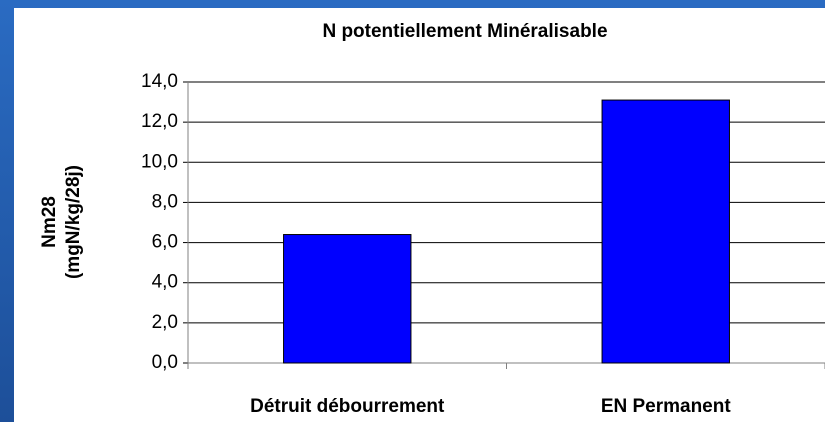  What do you see at coordinates (165, 282) in the screenshot?
I see `y-tick-label: 4,0` at bounding box center [165, 282].